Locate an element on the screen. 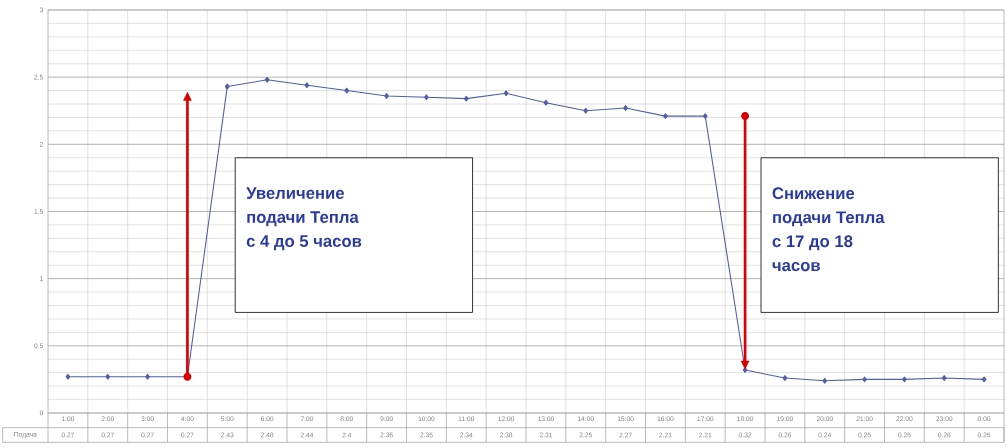 This screenshot has width=1007, height=448. annotation: Снижение подачи Тепла с 17 до 18 часов is located at coordinates (828, 229).